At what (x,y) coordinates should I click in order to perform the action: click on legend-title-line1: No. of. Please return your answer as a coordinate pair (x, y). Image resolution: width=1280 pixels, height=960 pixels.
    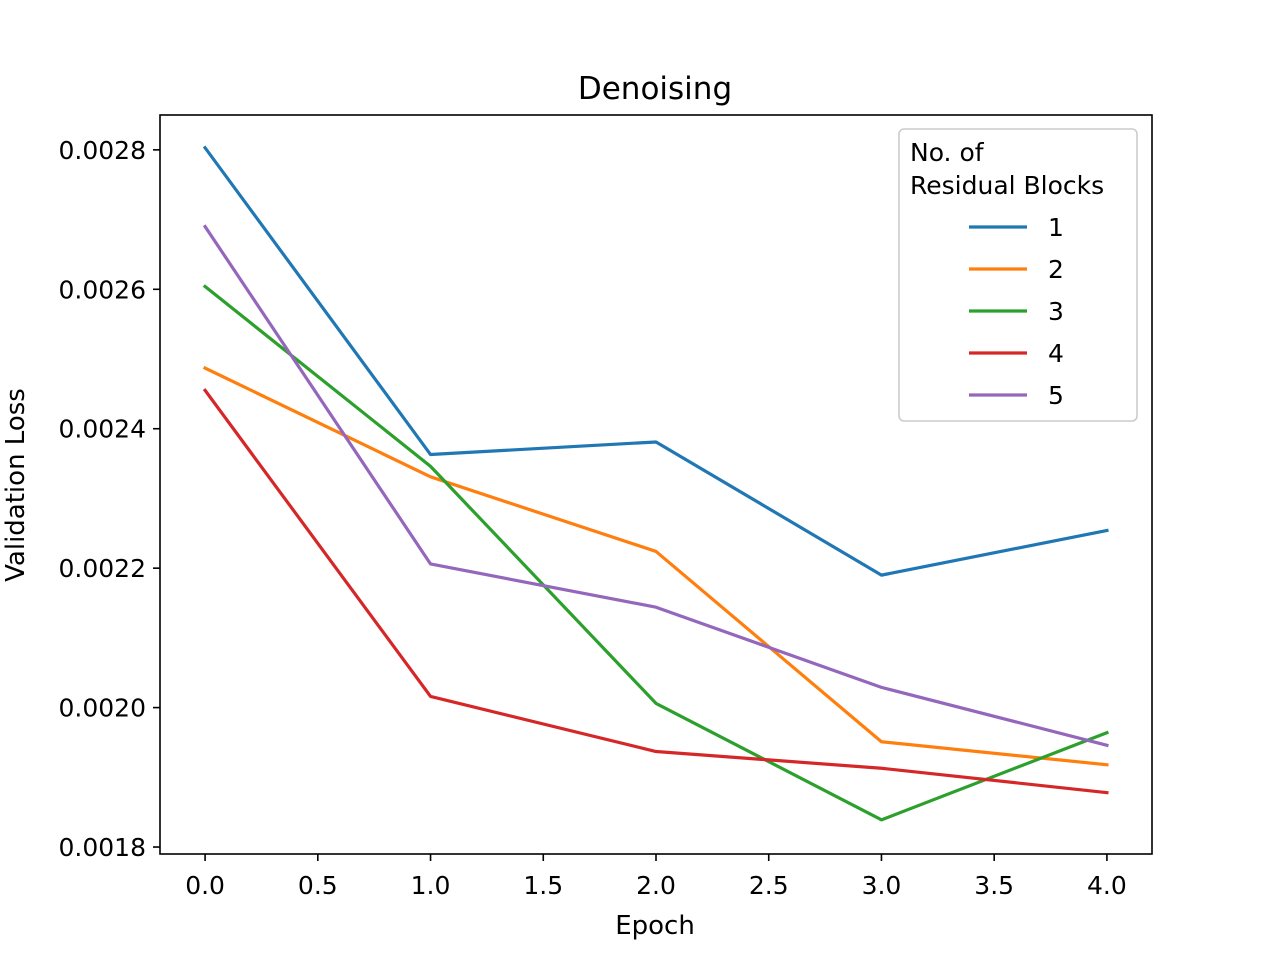
    Looking at the image, I should click on (947, 152).